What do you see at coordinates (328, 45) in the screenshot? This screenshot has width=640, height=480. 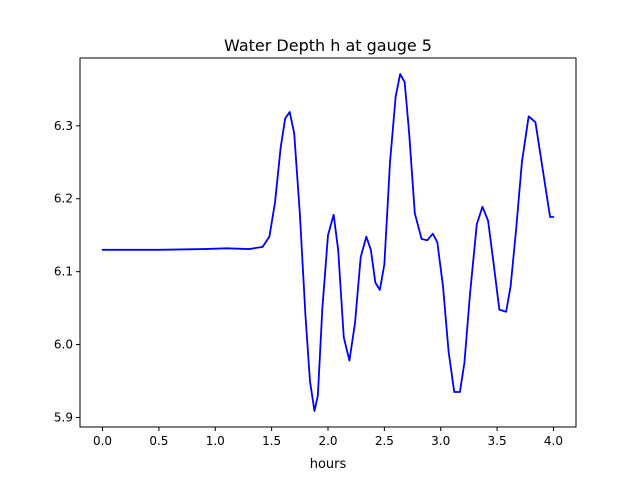 I see `chart-title: Water Depth h at gauge 5` at bounding box center [328, 45].